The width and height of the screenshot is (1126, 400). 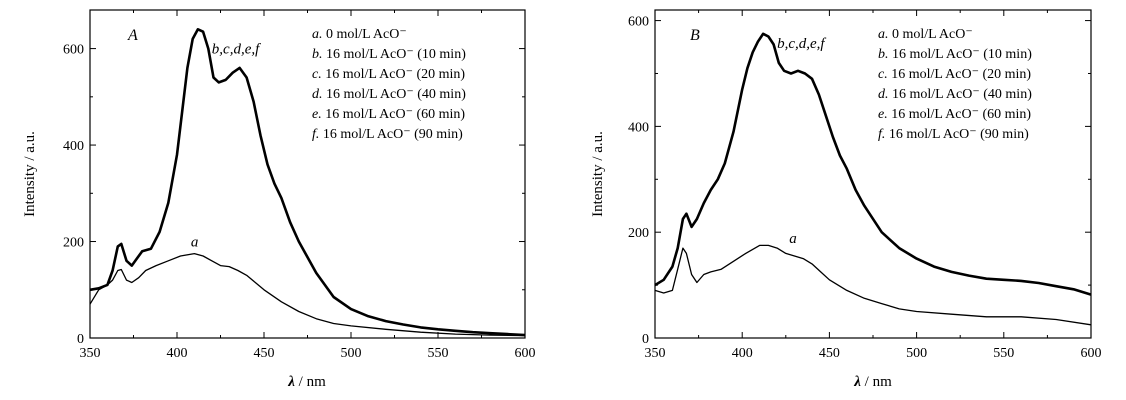 I want to click on legend-entry-b: b. 16 mol/L AcO⁻ (10 min), so click(x=955, y=54).